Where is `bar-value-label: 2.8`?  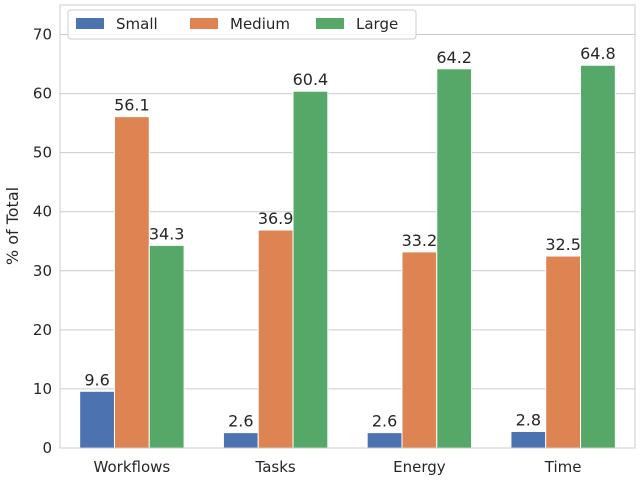
bar-value-label: 2.8 is located at coordinates (528, 419).